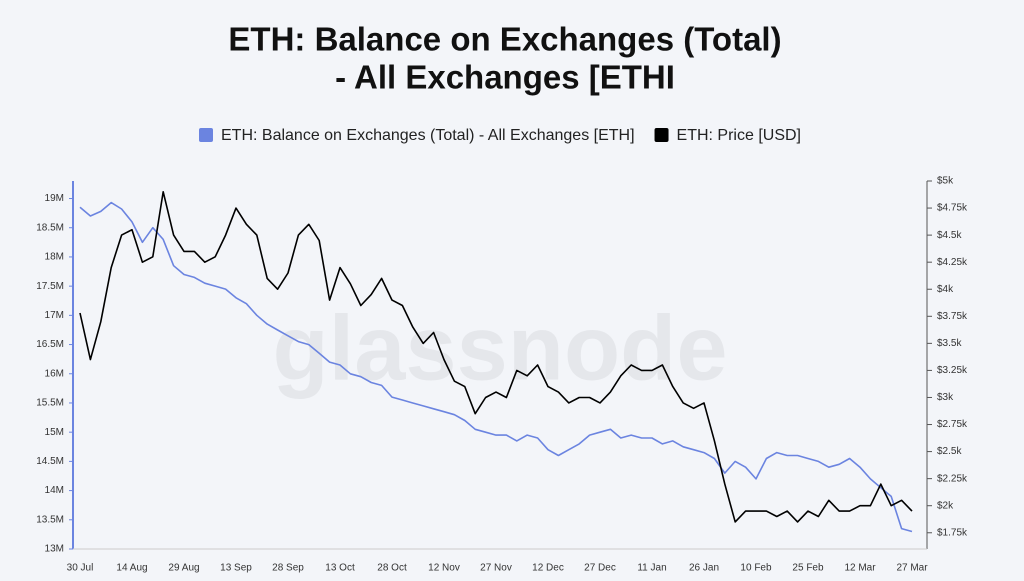 This screenshot has height=581, width=1024. I want to click on legend-label: ETH: Price [USD], so click(739, 135).